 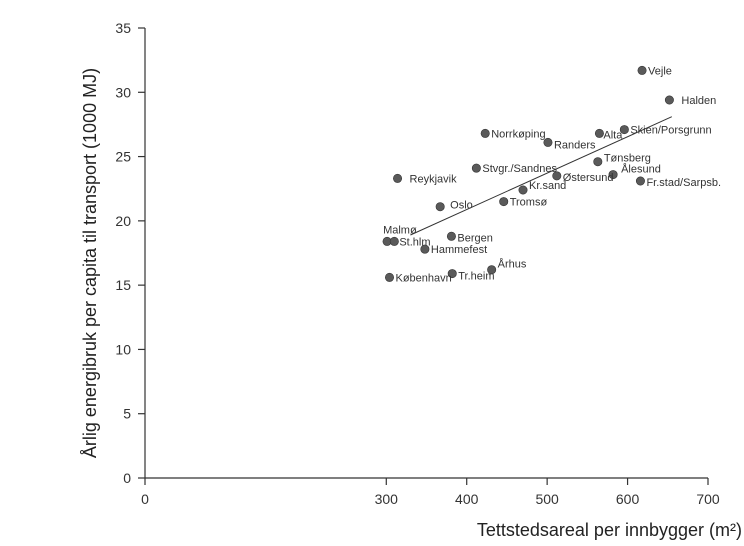 What do you see at coordinates (660, 71) in the screenshot?
I see `point-label: Vejle` at bounding box center [660, 71].